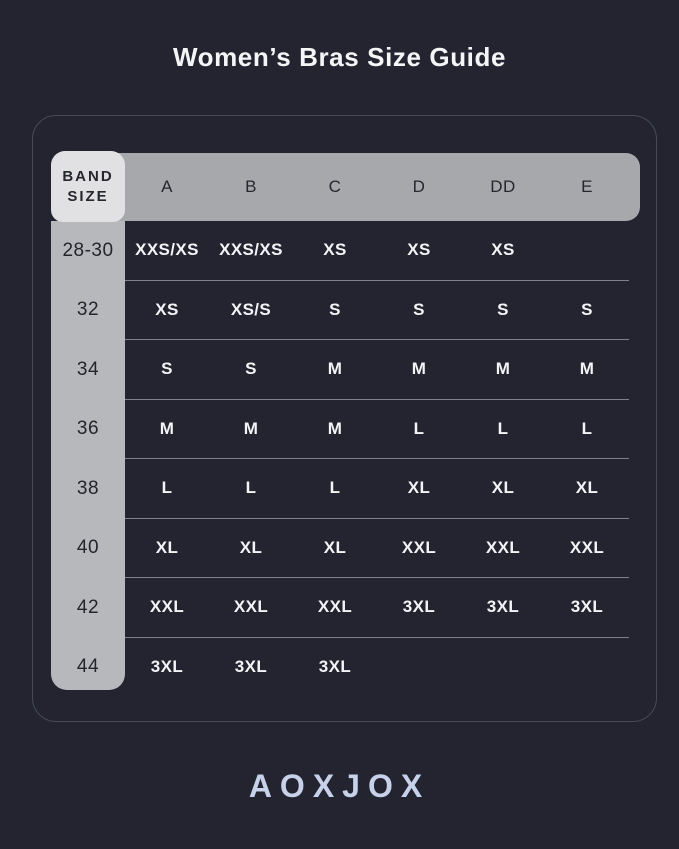 The image size is (679, 849). What do you see at coordinates (377, 187) in the screenshot?
I see `cup-size-column-headers: A B C D DD E` at bounding box center [377, 187].